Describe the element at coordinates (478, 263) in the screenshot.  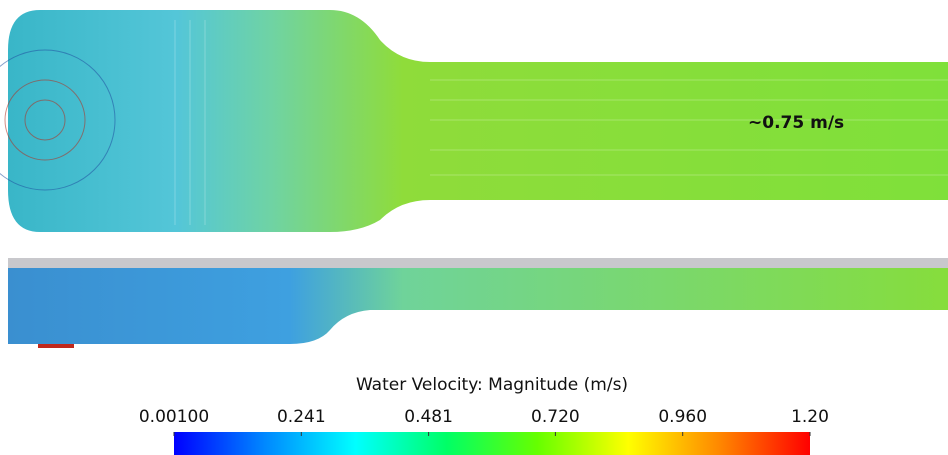
I see `side-top-wall` at that location.